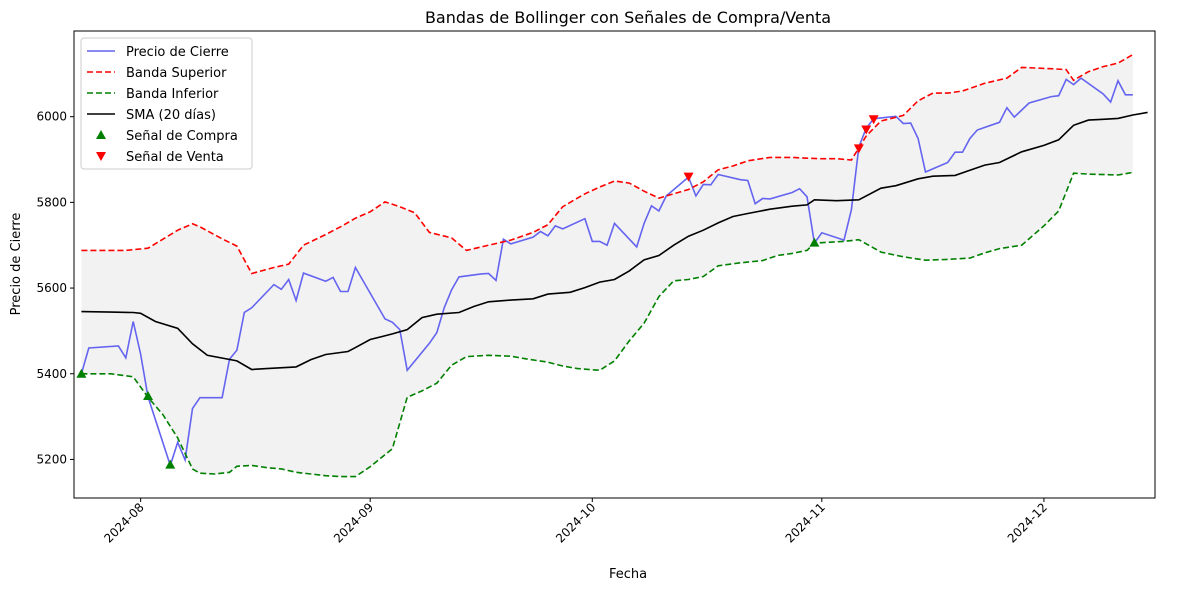 This screenshot has width=1189, height=590. Describe the element at coordinates (176, 73) in the screenshot. I see `legend-label-1: Banda Superior` at that location.